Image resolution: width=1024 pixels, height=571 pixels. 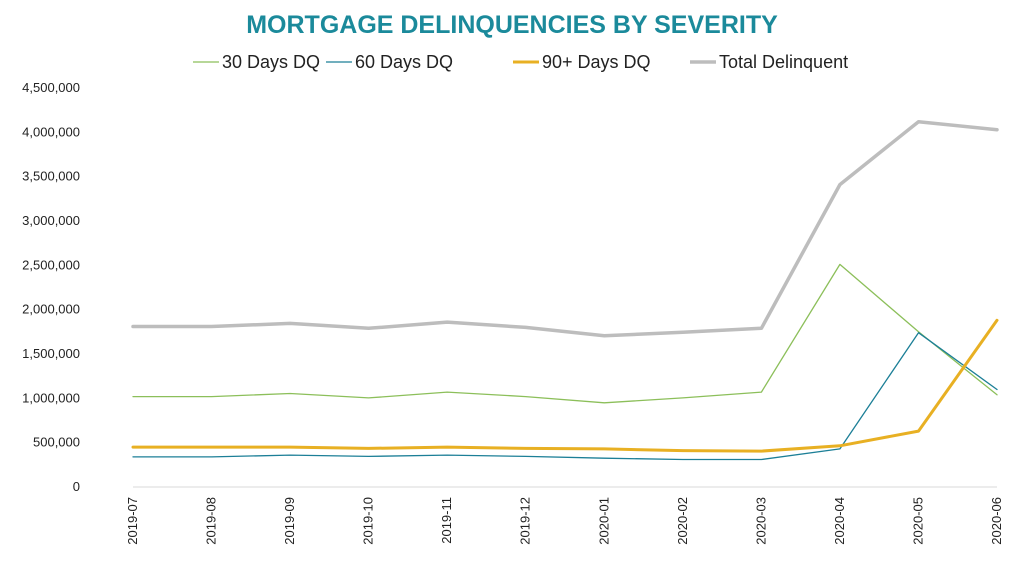 I want to click on y-tick-label: 4,000,000, so click(x=51, y=131).